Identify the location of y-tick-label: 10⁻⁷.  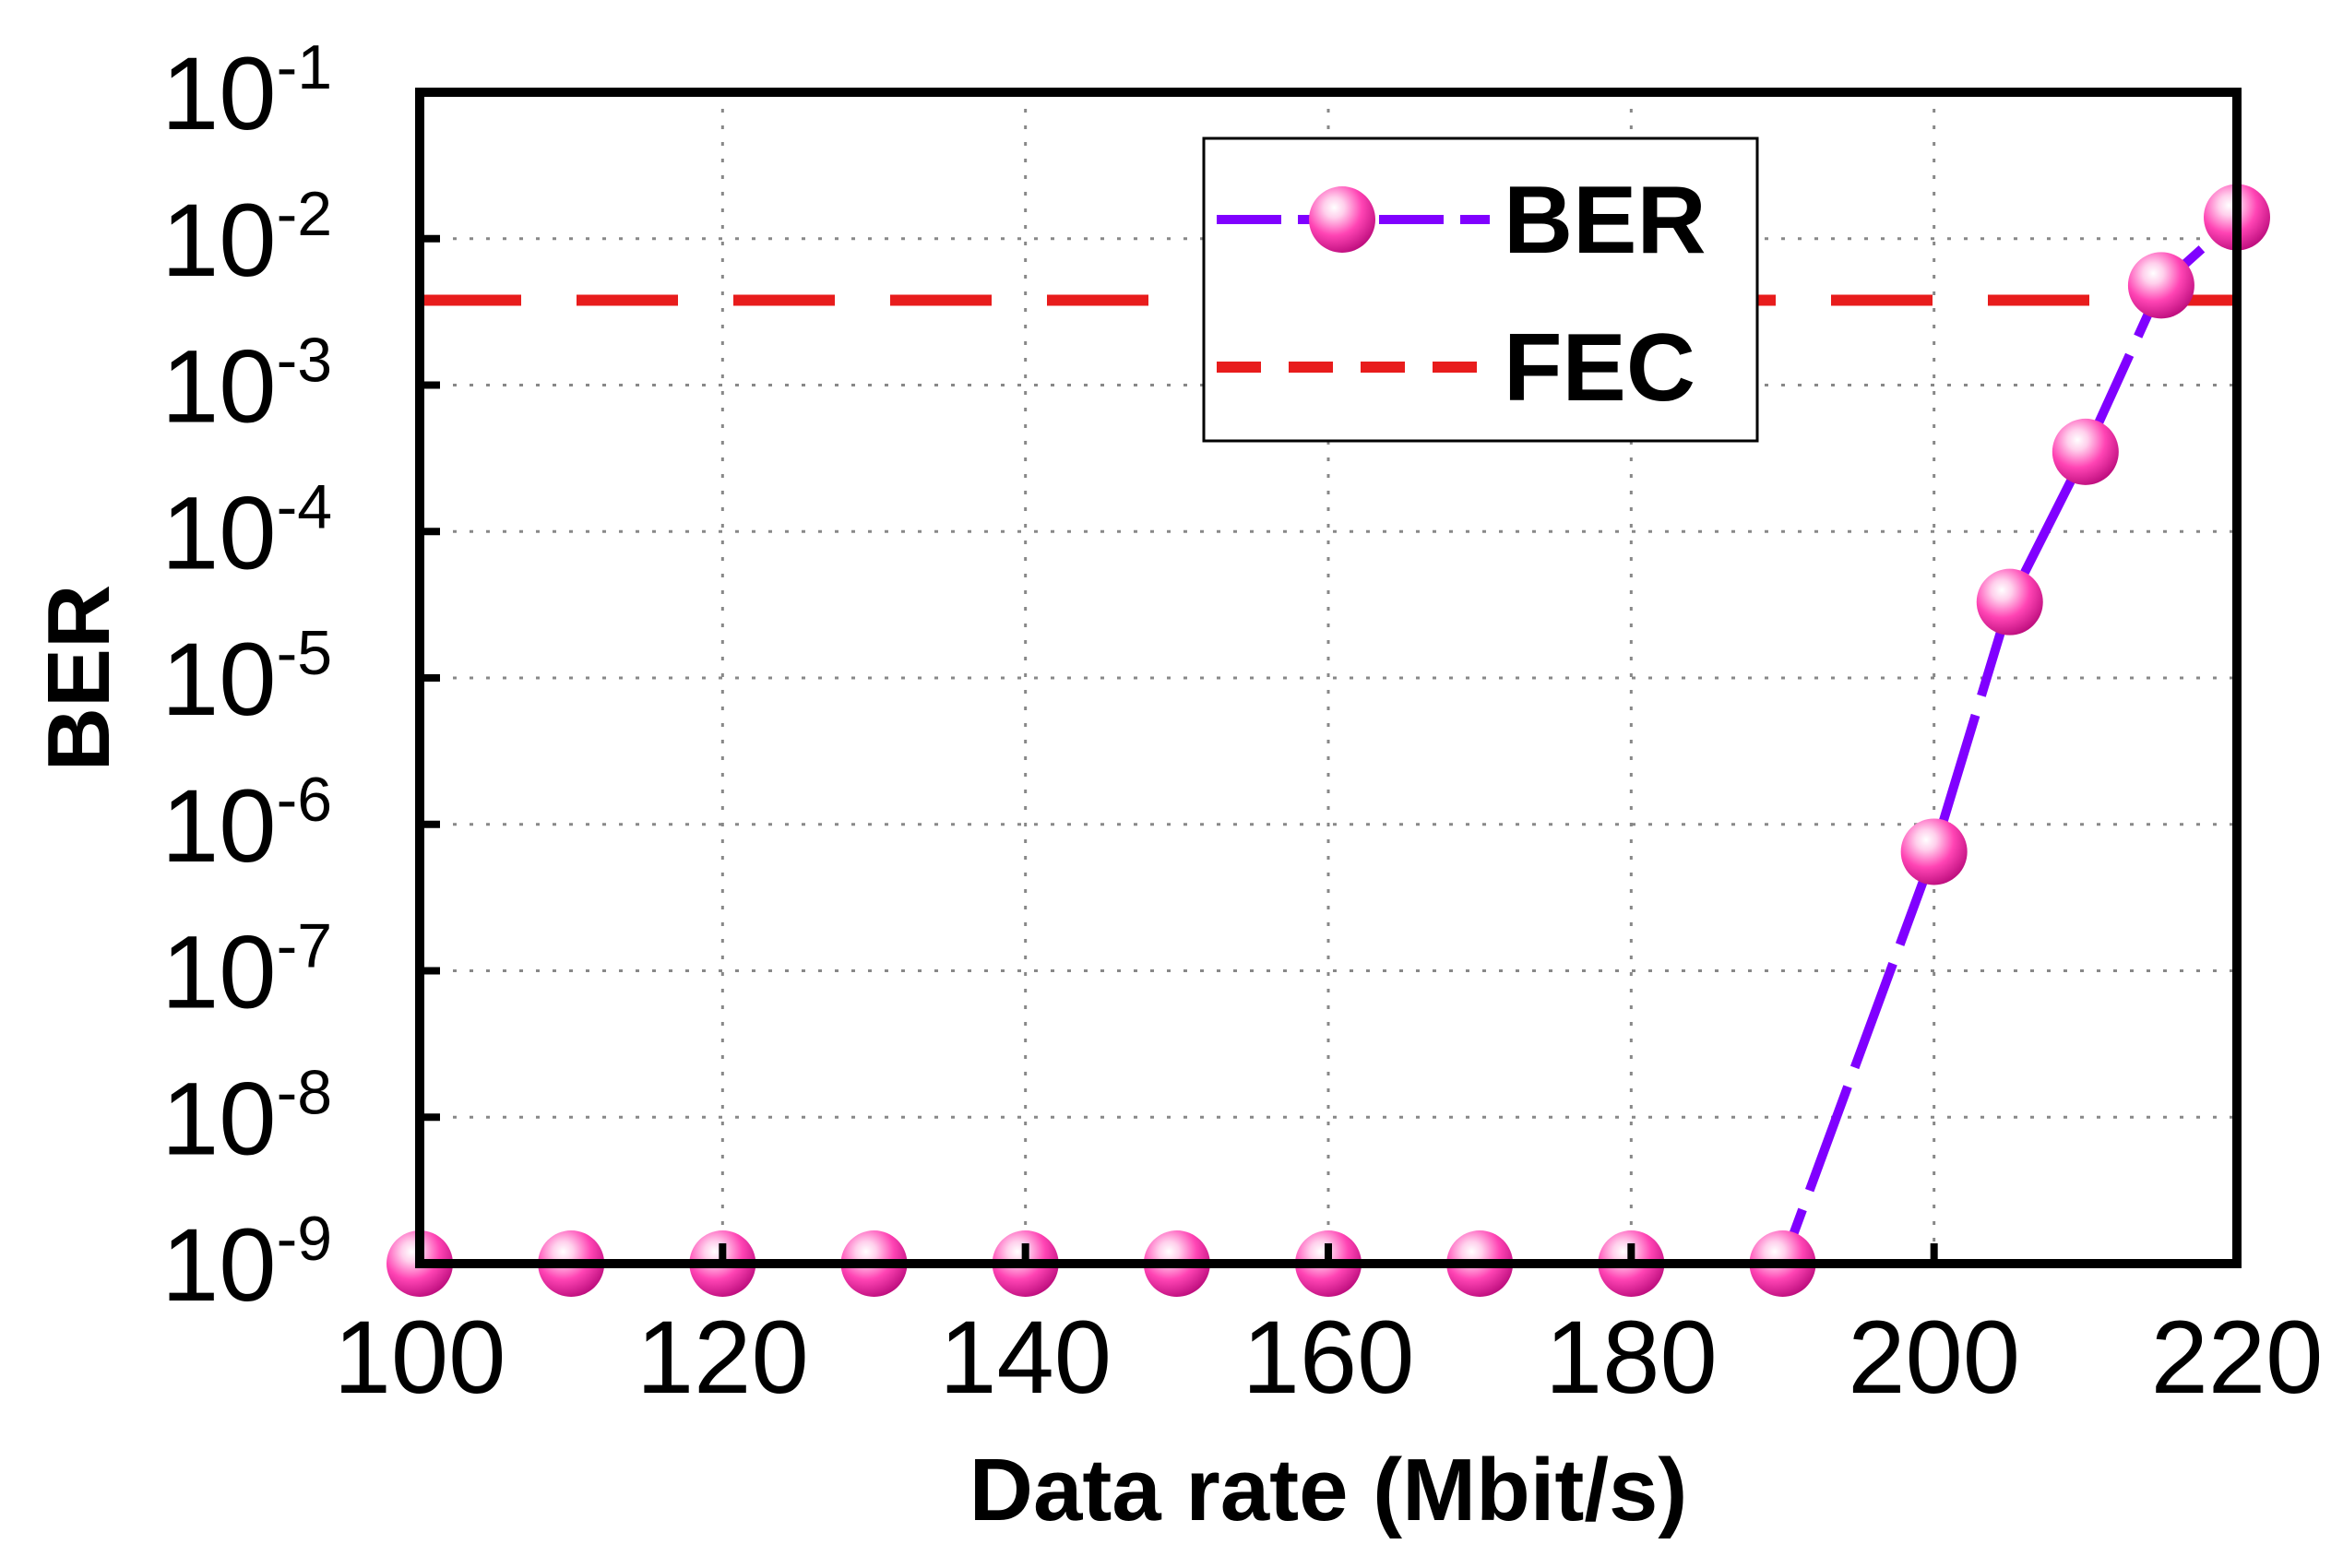
(246, 970).